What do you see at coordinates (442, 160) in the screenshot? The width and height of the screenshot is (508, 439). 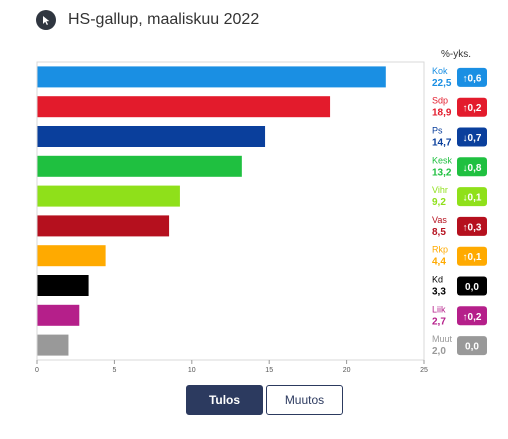 I see `party-label-kesk: Kesk` at bounding box center [442, 160].